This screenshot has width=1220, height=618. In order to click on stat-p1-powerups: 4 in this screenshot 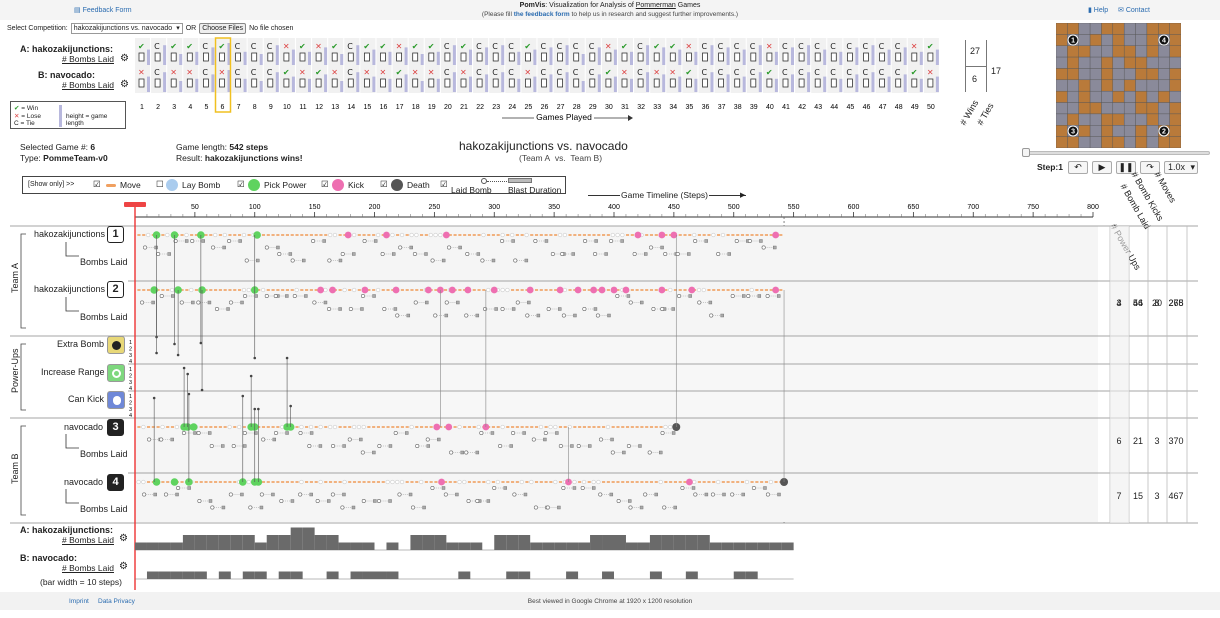, I will do `click(1119, 303)`.